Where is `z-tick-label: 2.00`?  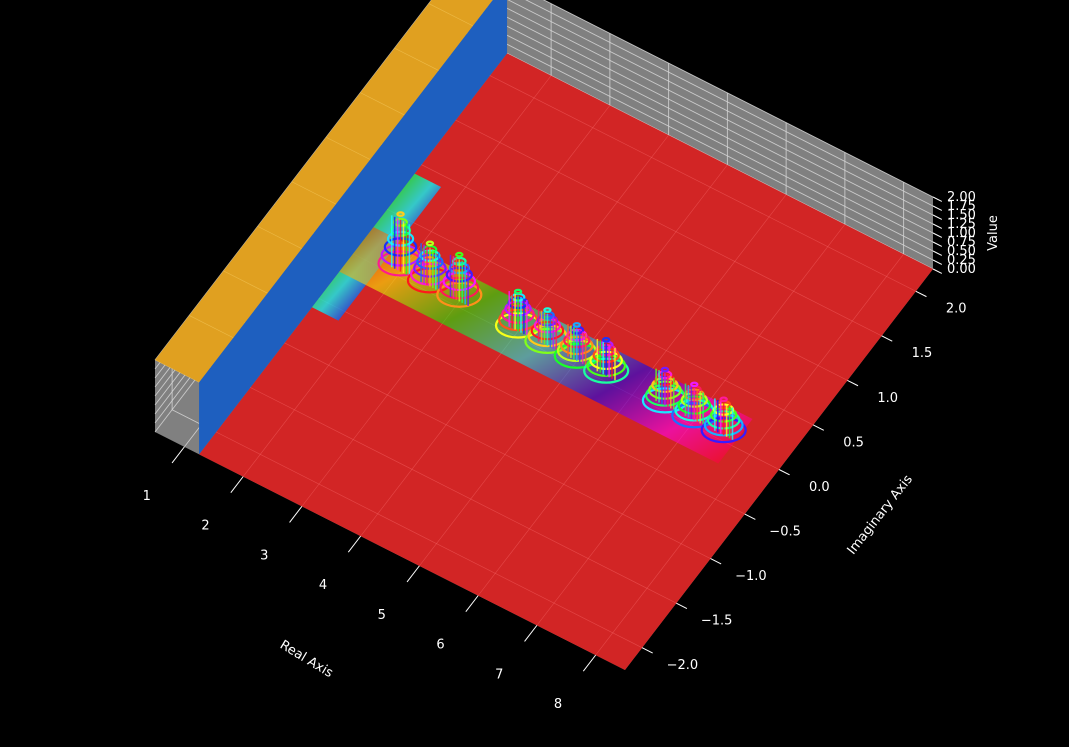
z-tick-label: 2.00 is located at coordinates (961, 197).